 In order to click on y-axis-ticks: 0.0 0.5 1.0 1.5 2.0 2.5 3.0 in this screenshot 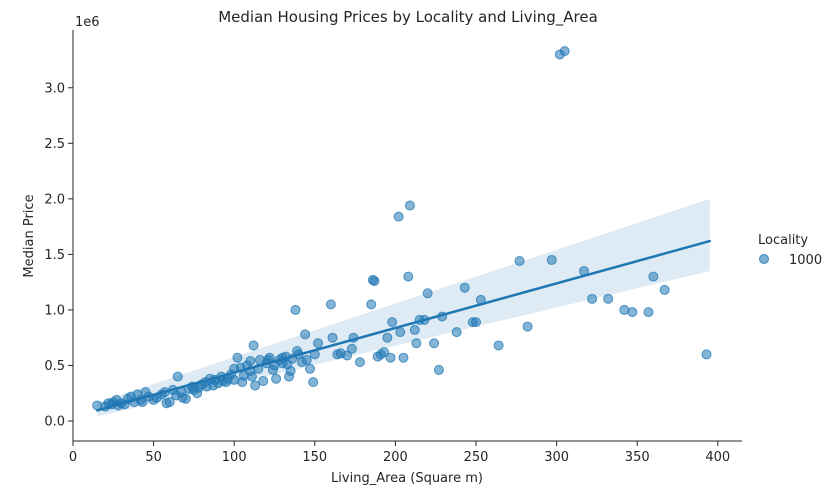, I will do `click(58, 255)`.